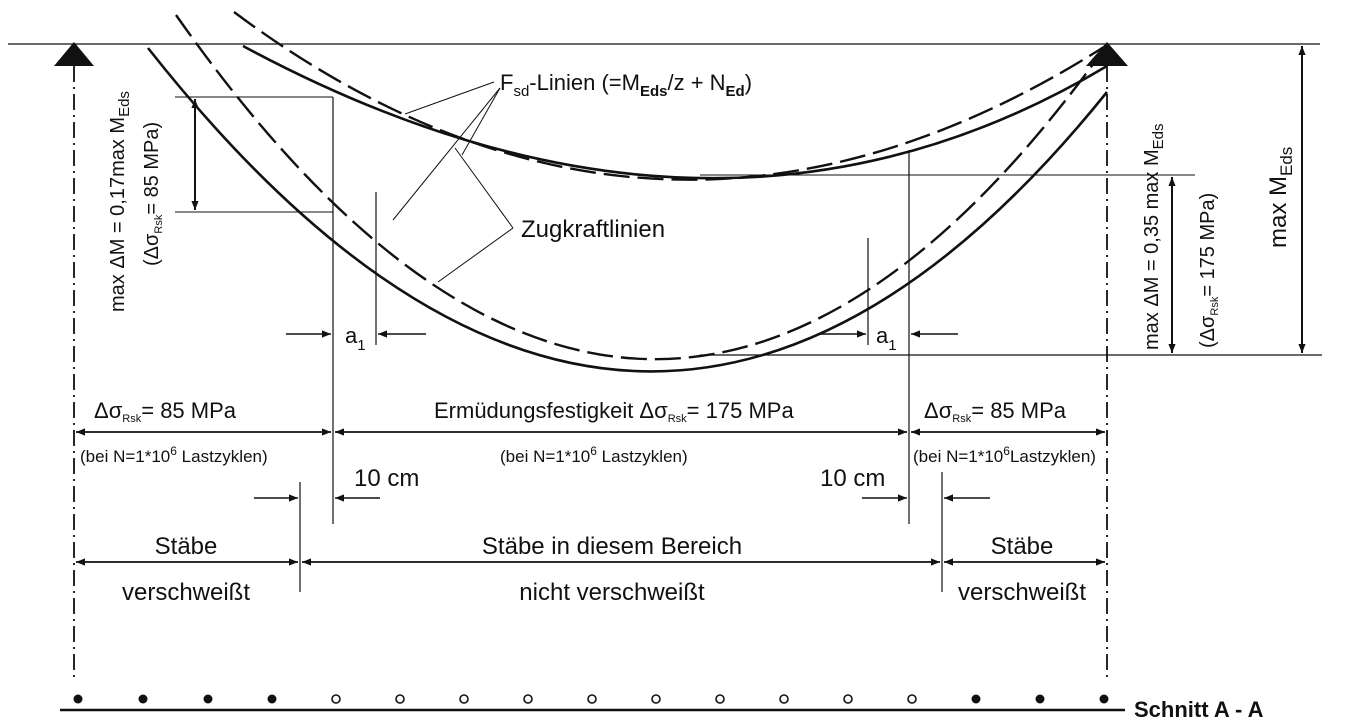 The height and width of the screenshot is (720, 1349). What do you see at coordinates (886, 338) in the screenshot?
I see `right-a1-label: a1` at bounding box center [886, 338].